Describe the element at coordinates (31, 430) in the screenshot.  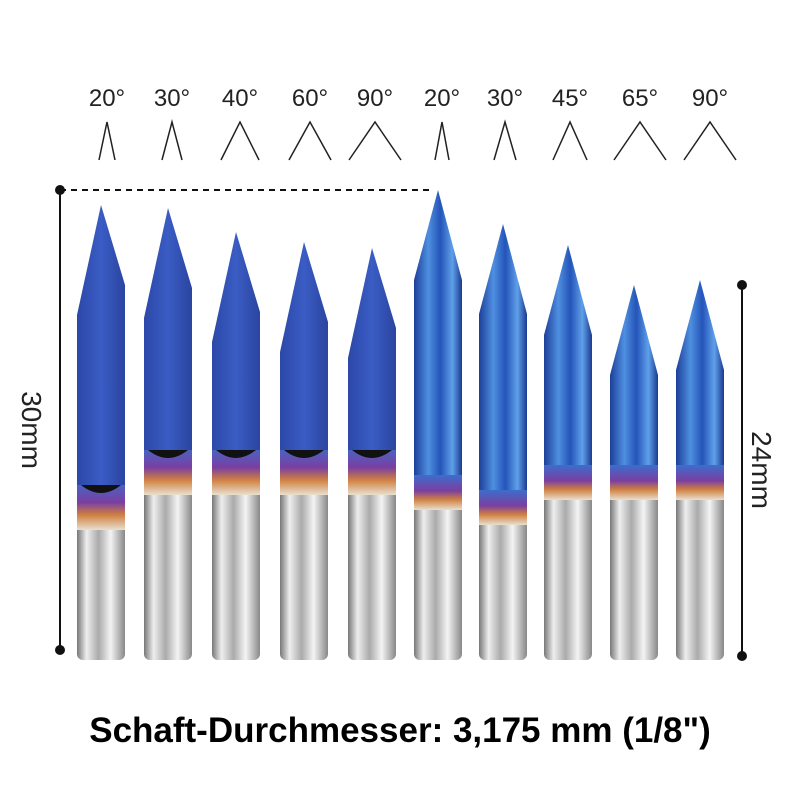
I see `total-length-label: 30mm` at that location.